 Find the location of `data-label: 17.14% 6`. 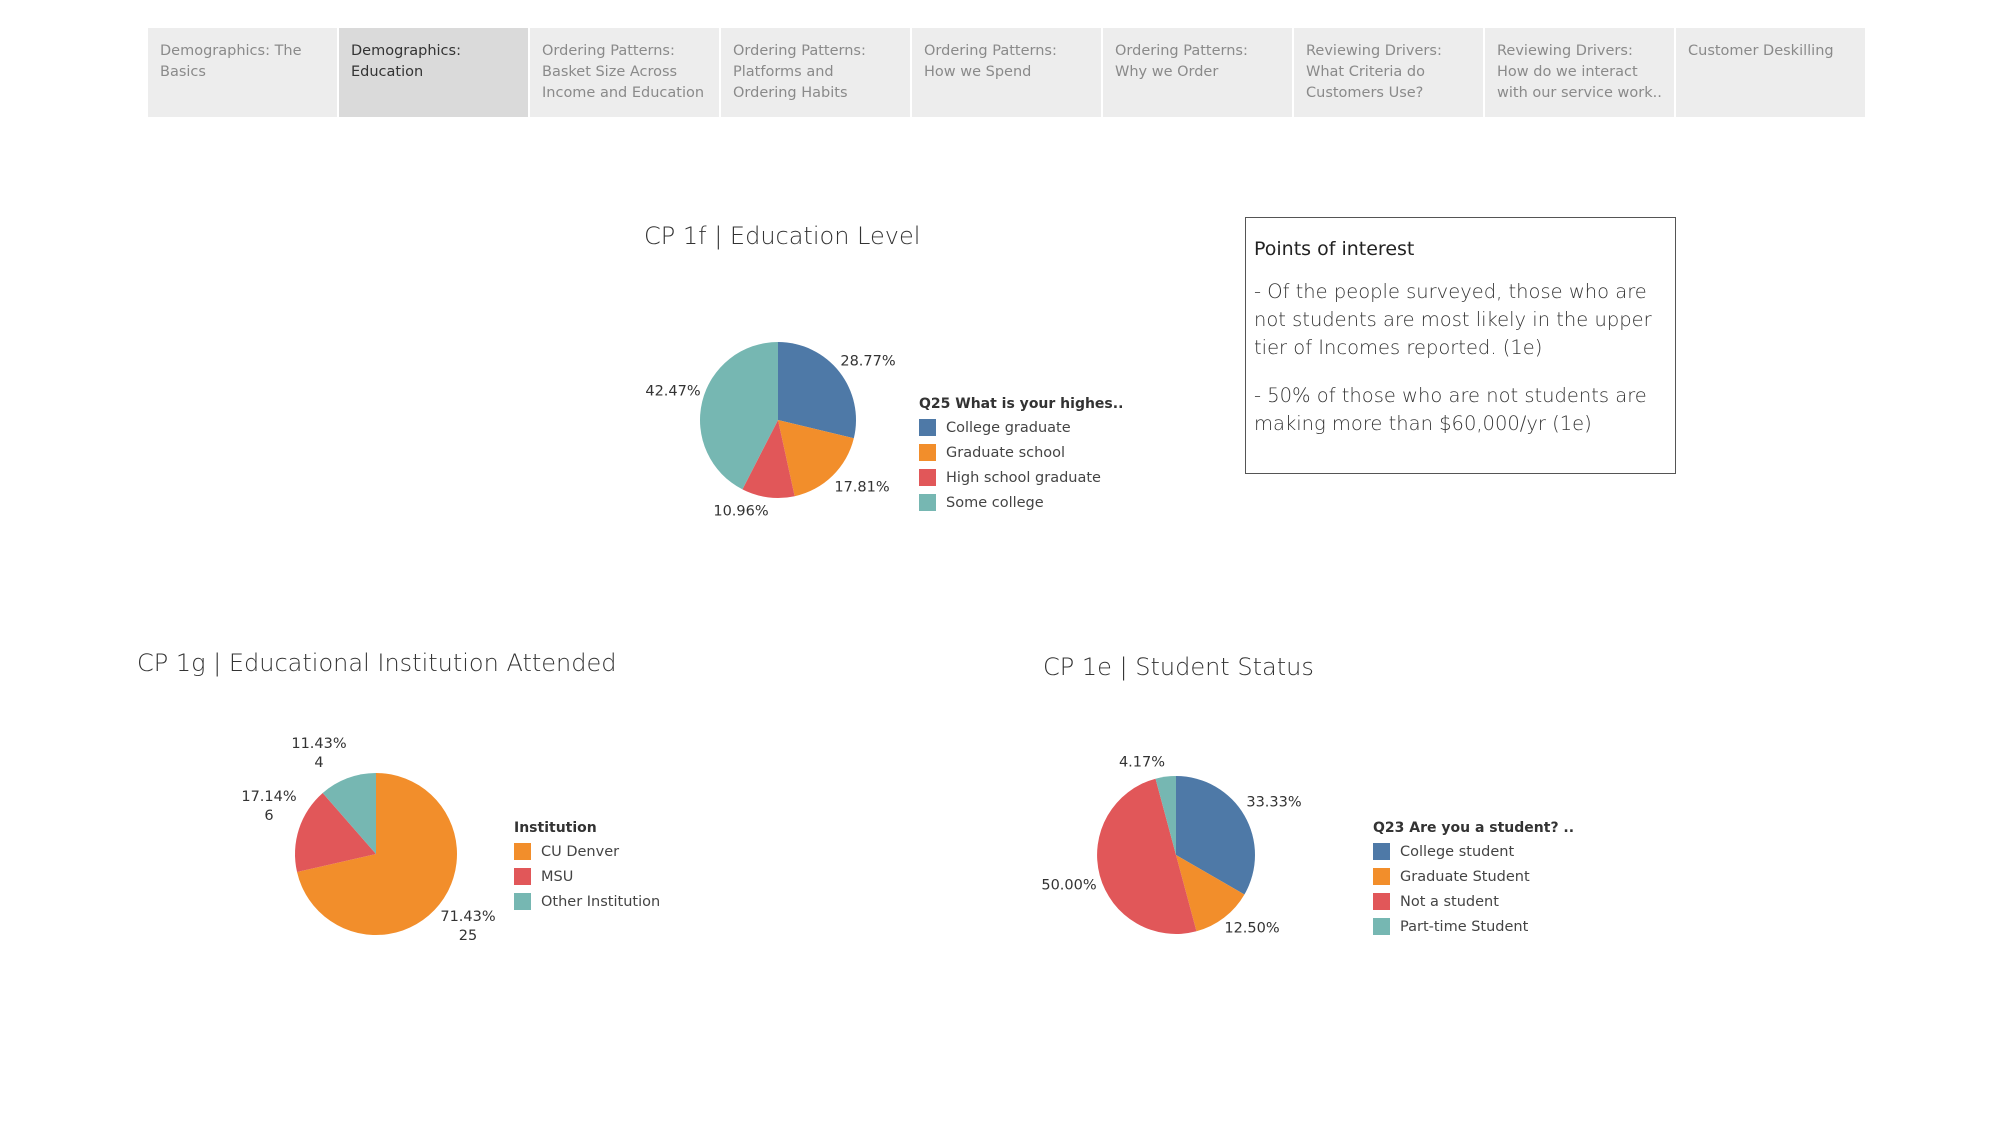

data-label: 17.14% 6 is located at coordinates (268, 807).